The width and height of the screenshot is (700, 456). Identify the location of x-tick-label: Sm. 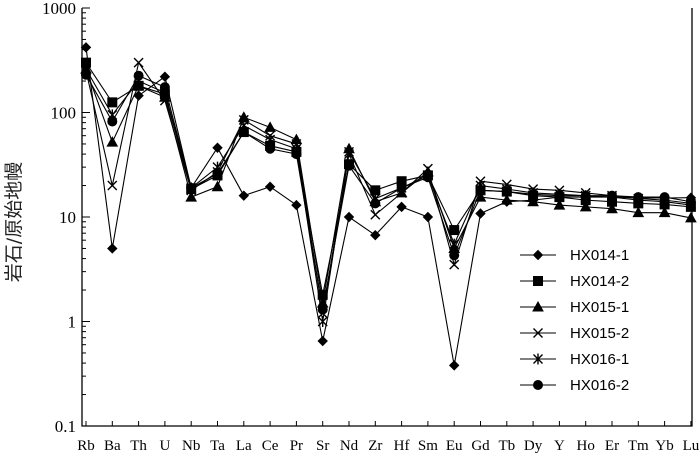
(428, 446).